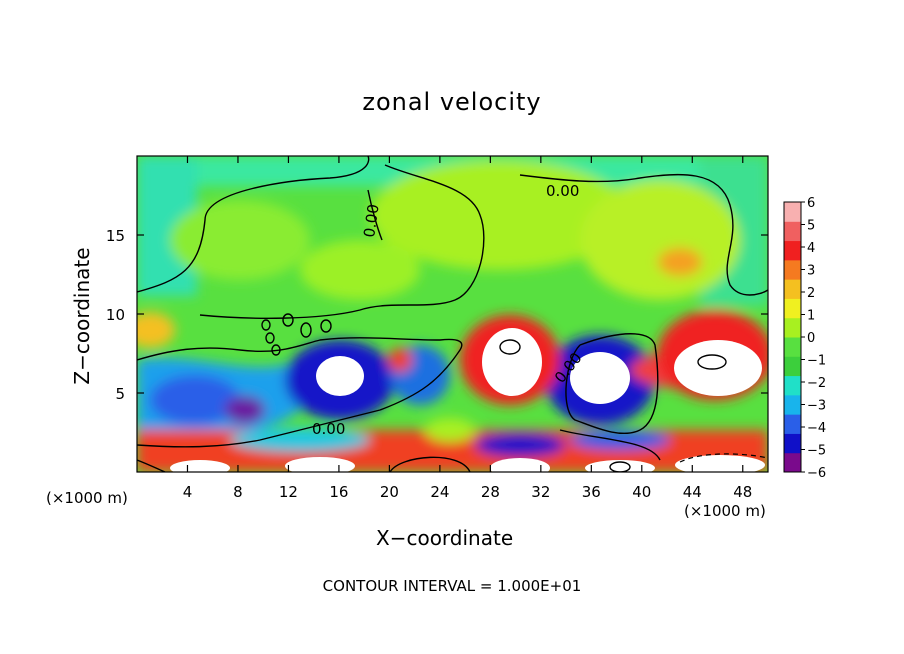  I want to click on colorbar-label: 5, so click(811, 226).